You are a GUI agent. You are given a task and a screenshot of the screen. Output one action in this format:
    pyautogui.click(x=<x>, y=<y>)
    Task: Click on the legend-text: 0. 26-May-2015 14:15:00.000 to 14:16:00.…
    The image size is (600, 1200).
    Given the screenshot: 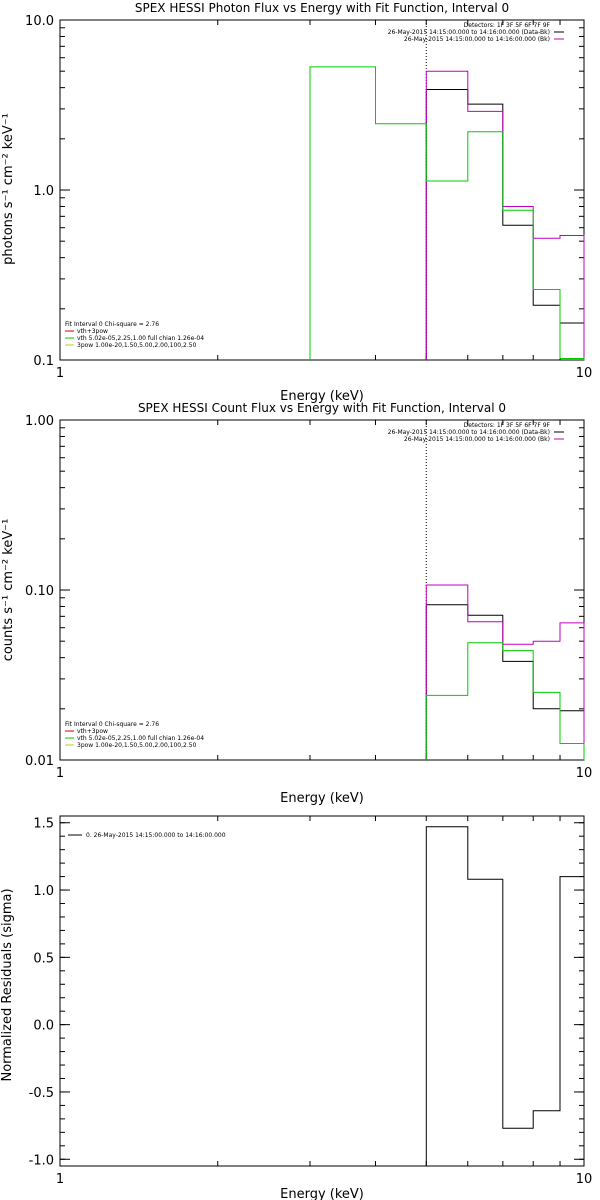 What is the action you would take?
    pyautogui.click(x=156, y=835)
    